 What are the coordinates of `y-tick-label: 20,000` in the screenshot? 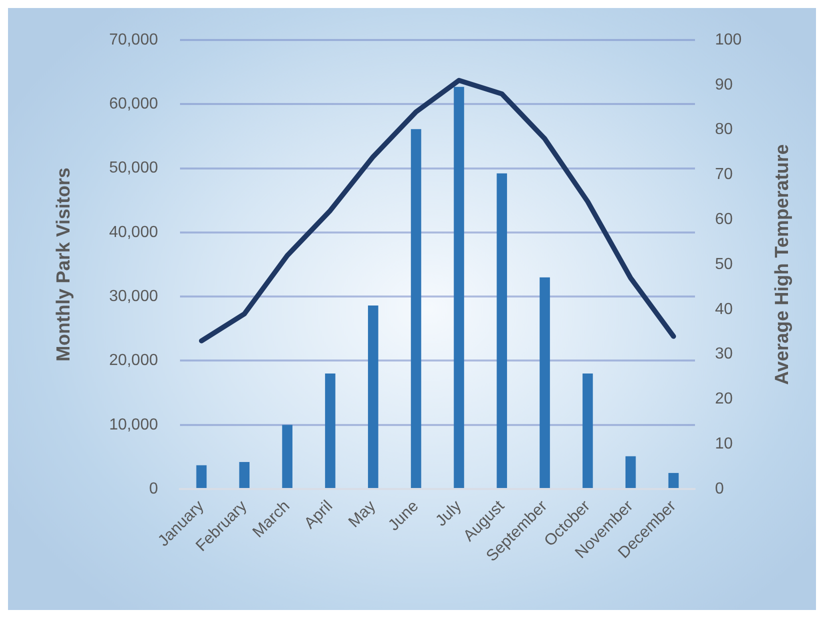 It's located at (133, 361).